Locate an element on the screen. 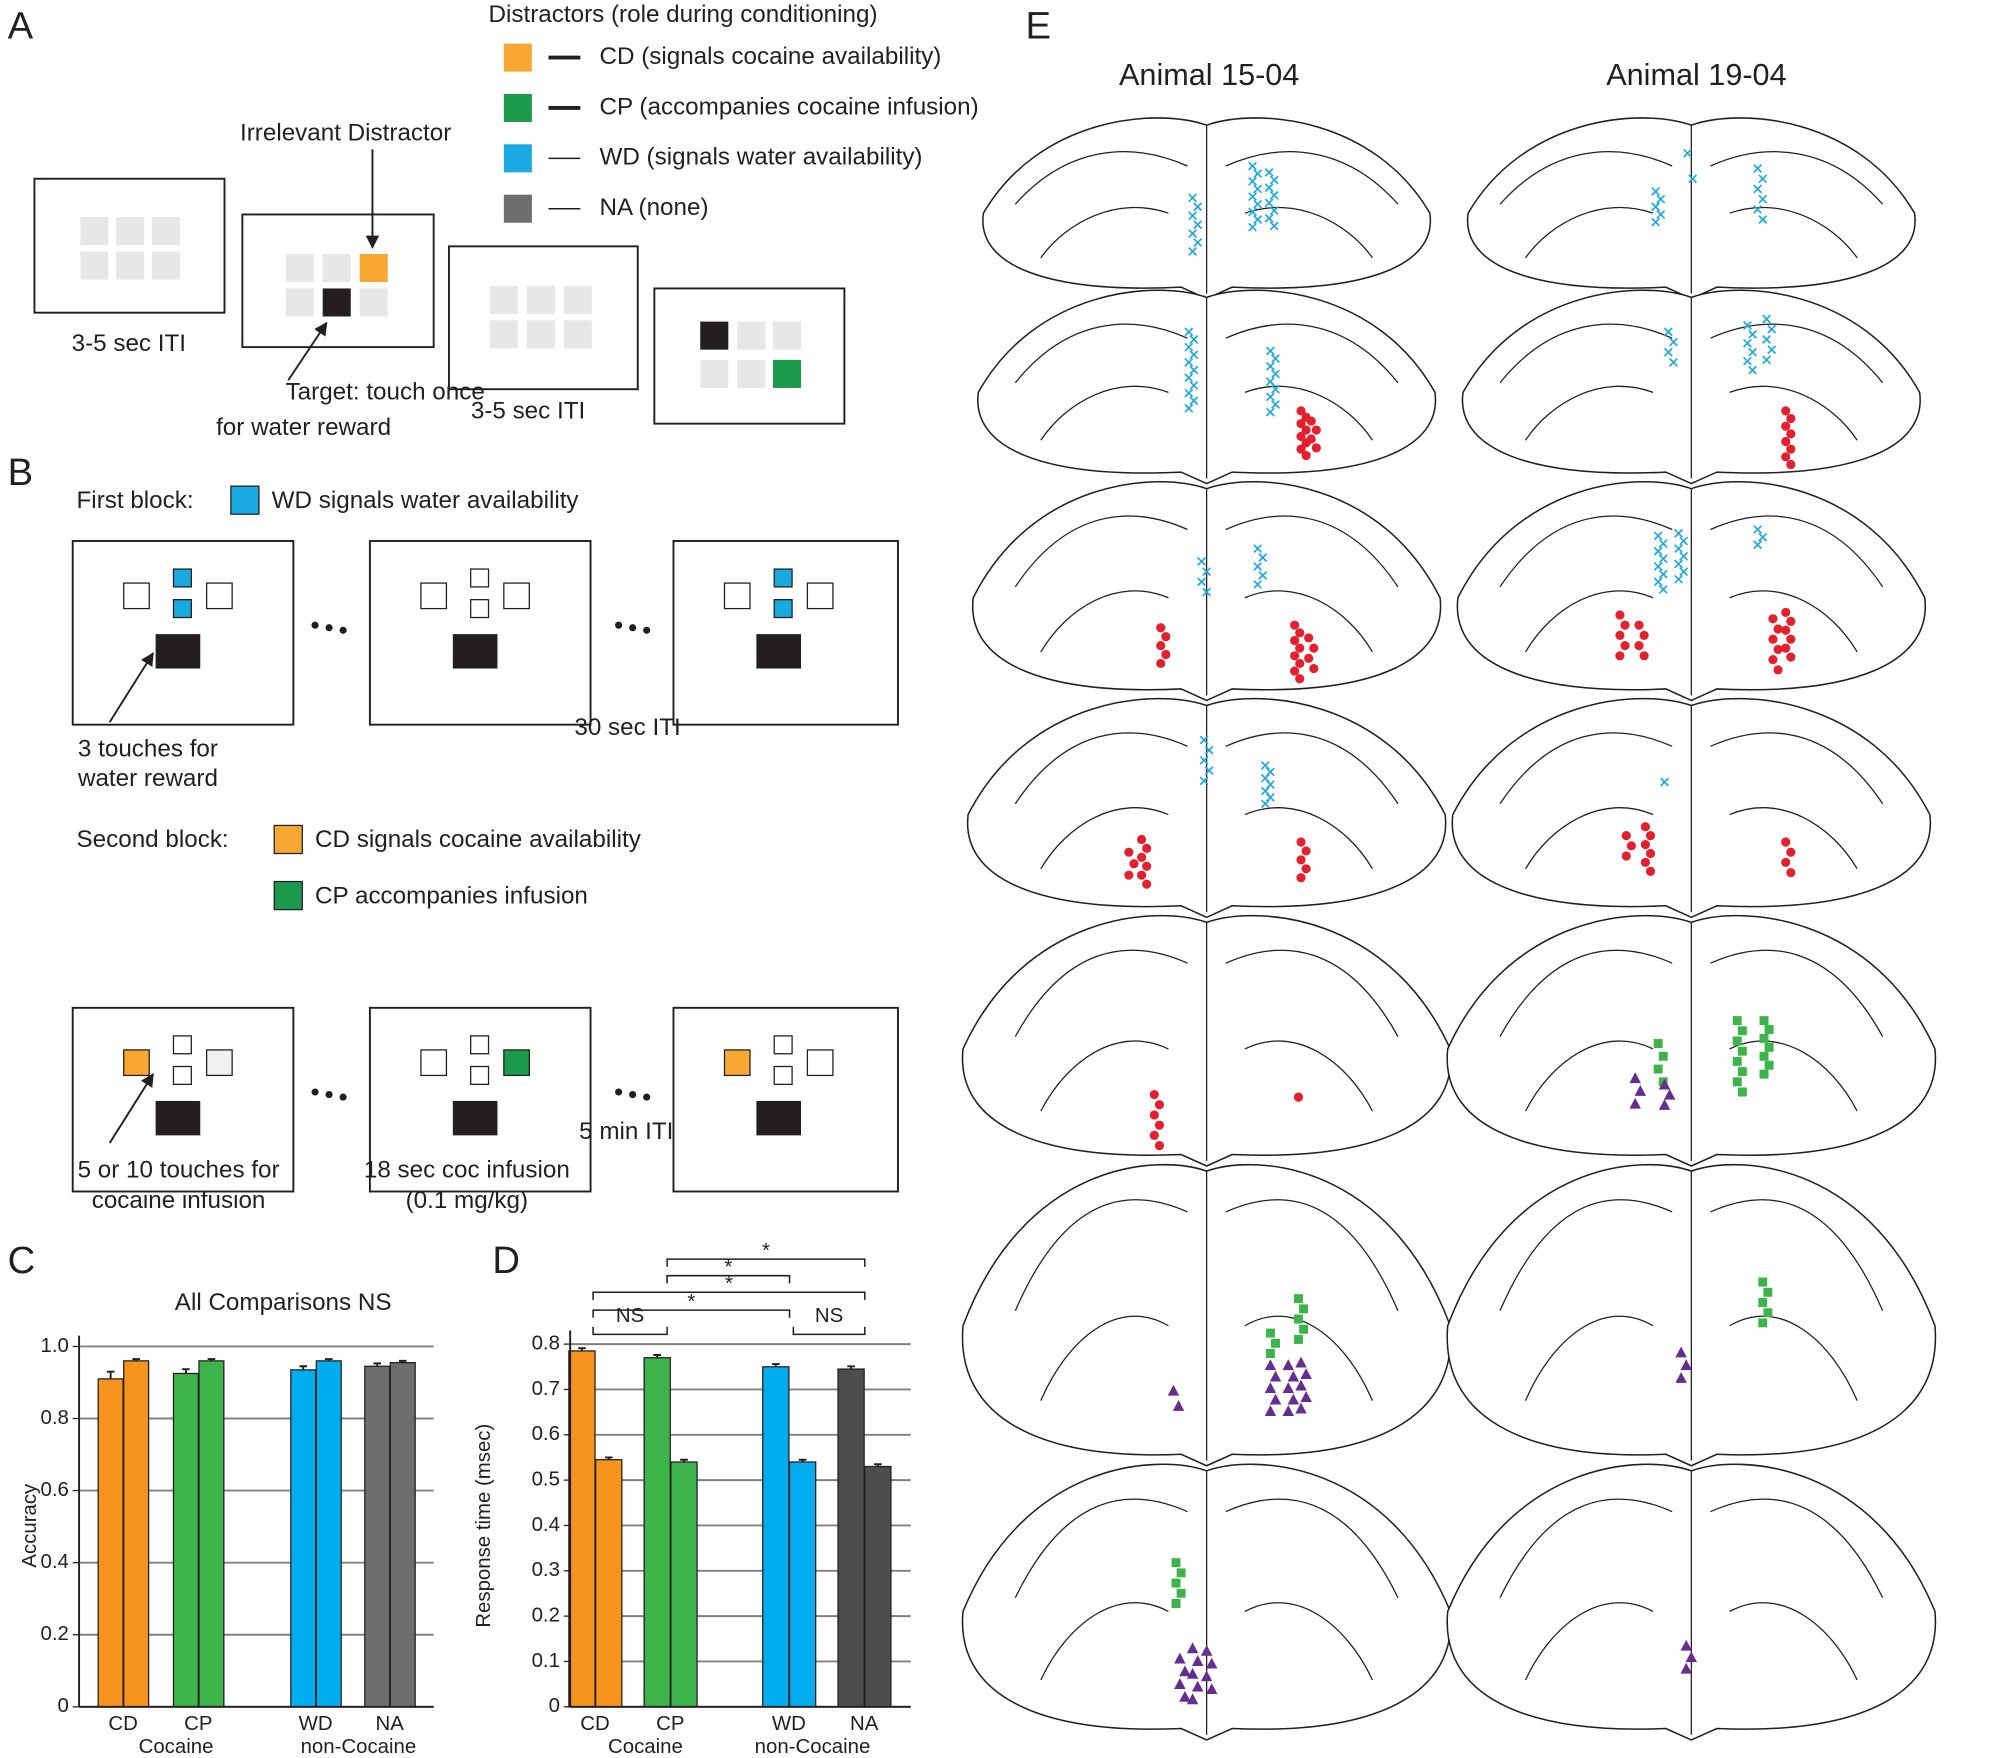 The width and height of the screenshot is (2000, 1758). significance-label: NS is located at coordinates (630, 1316).